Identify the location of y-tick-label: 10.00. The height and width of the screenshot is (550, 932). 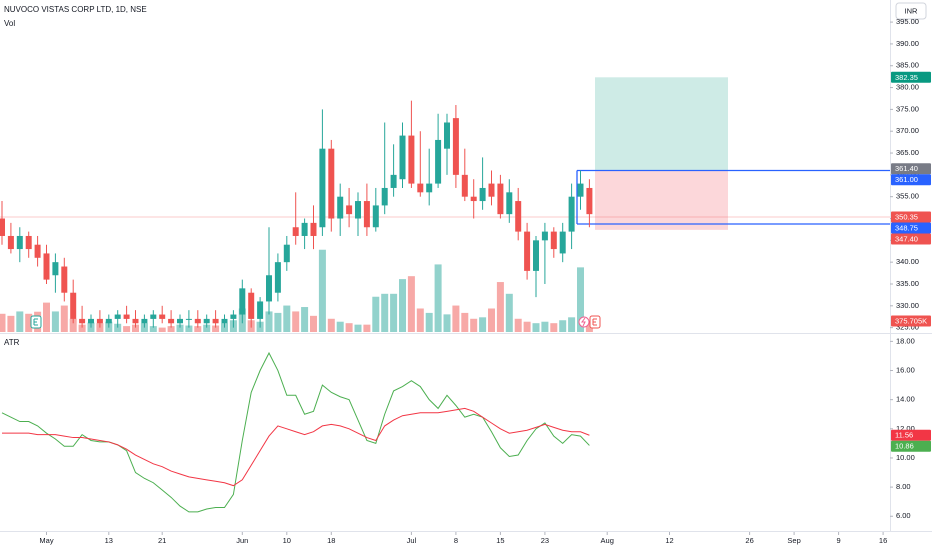
(905, 457).